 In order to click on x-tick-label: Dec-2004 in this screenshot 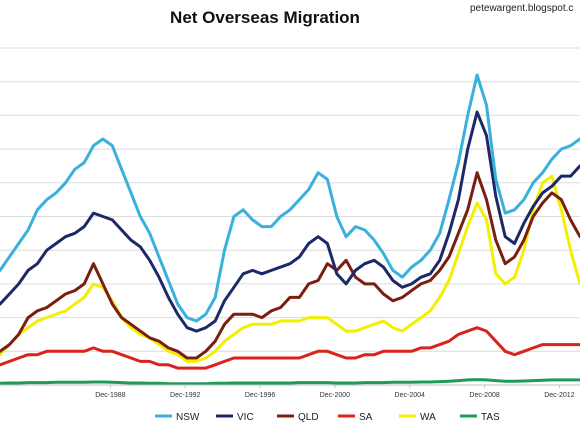, I will do `click(410, 395)`.